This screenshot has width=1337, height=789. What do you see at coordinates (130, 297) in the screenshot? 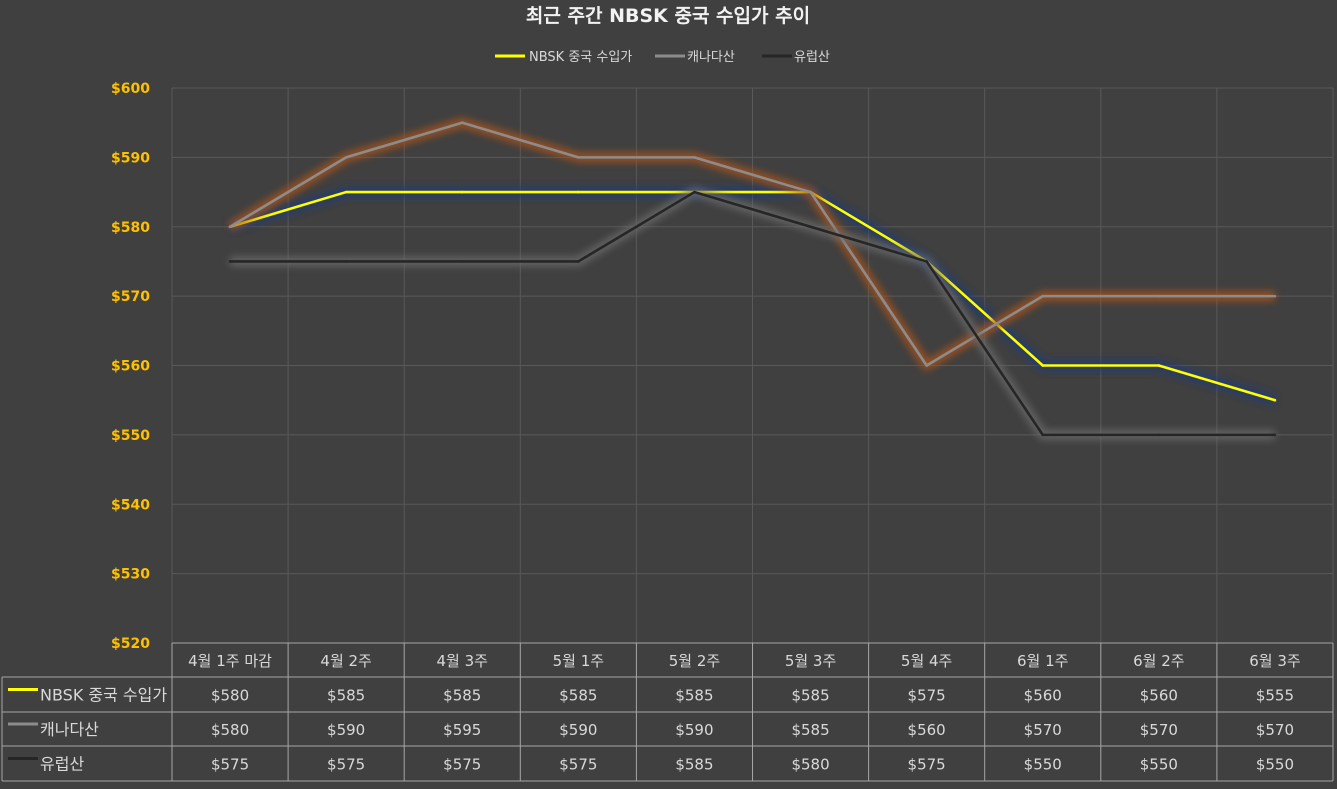
I see `y-tick-label: $570` at bounding box center [130, 297].